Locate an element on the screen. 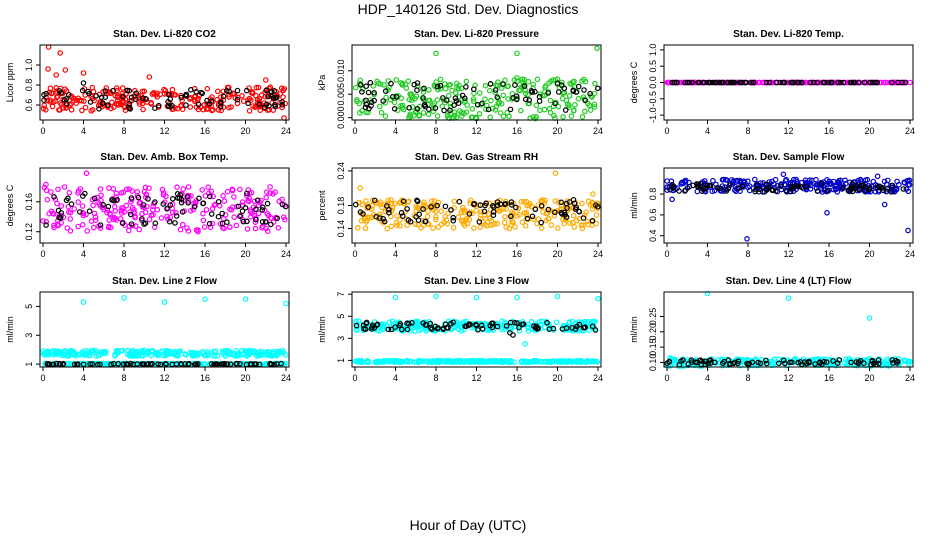  y-tick-label: 0.16 is located at coordinates (29, 202).